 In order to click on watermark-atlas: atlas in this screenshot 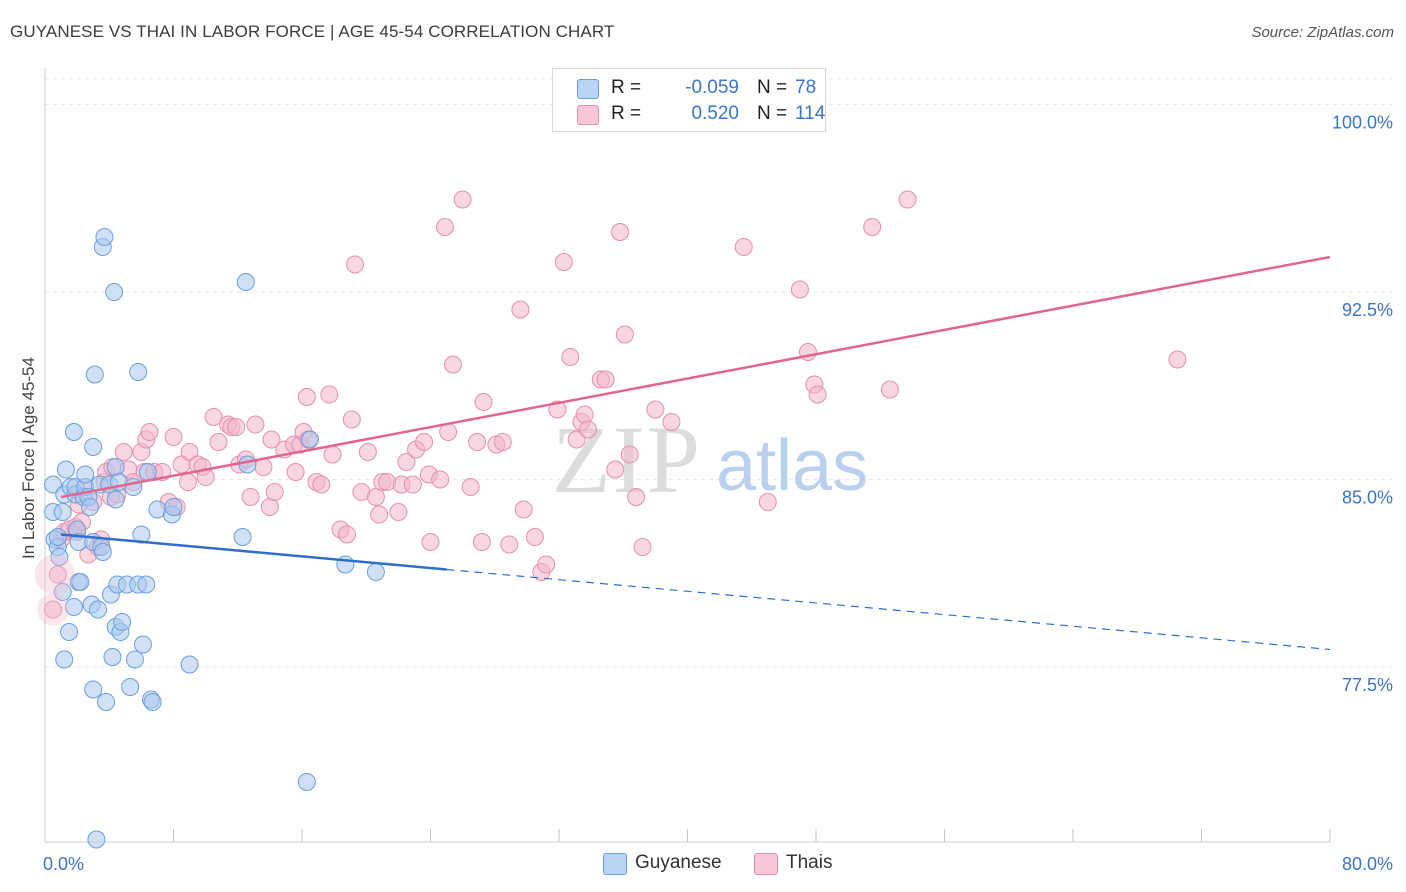, I will do `click(792, 466)`.